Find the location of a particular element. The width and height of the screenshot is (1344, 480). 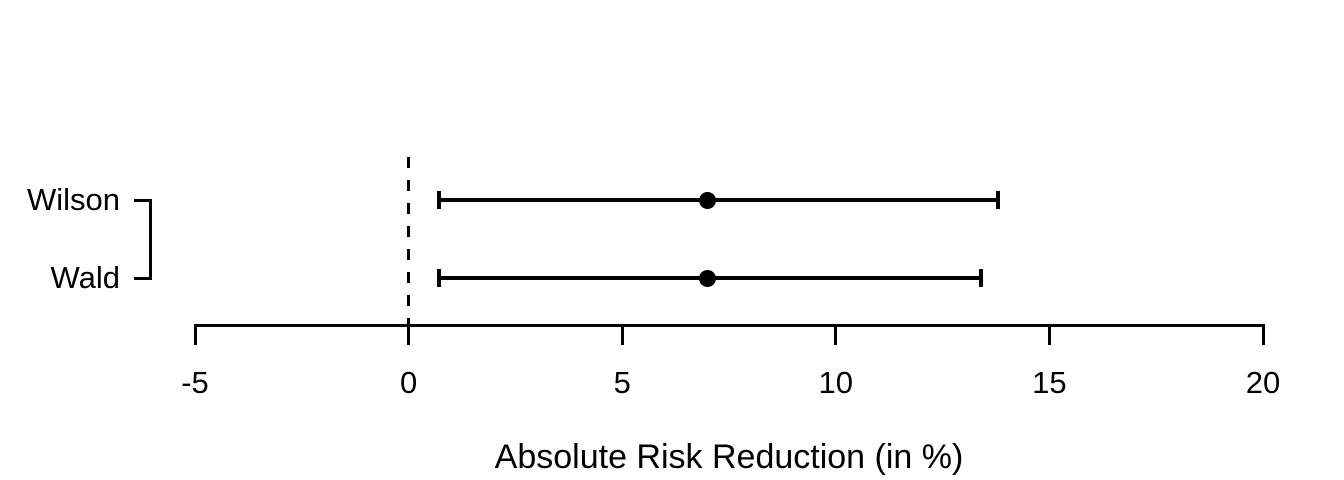

x-axis-line is located at coordinates (729, 325).